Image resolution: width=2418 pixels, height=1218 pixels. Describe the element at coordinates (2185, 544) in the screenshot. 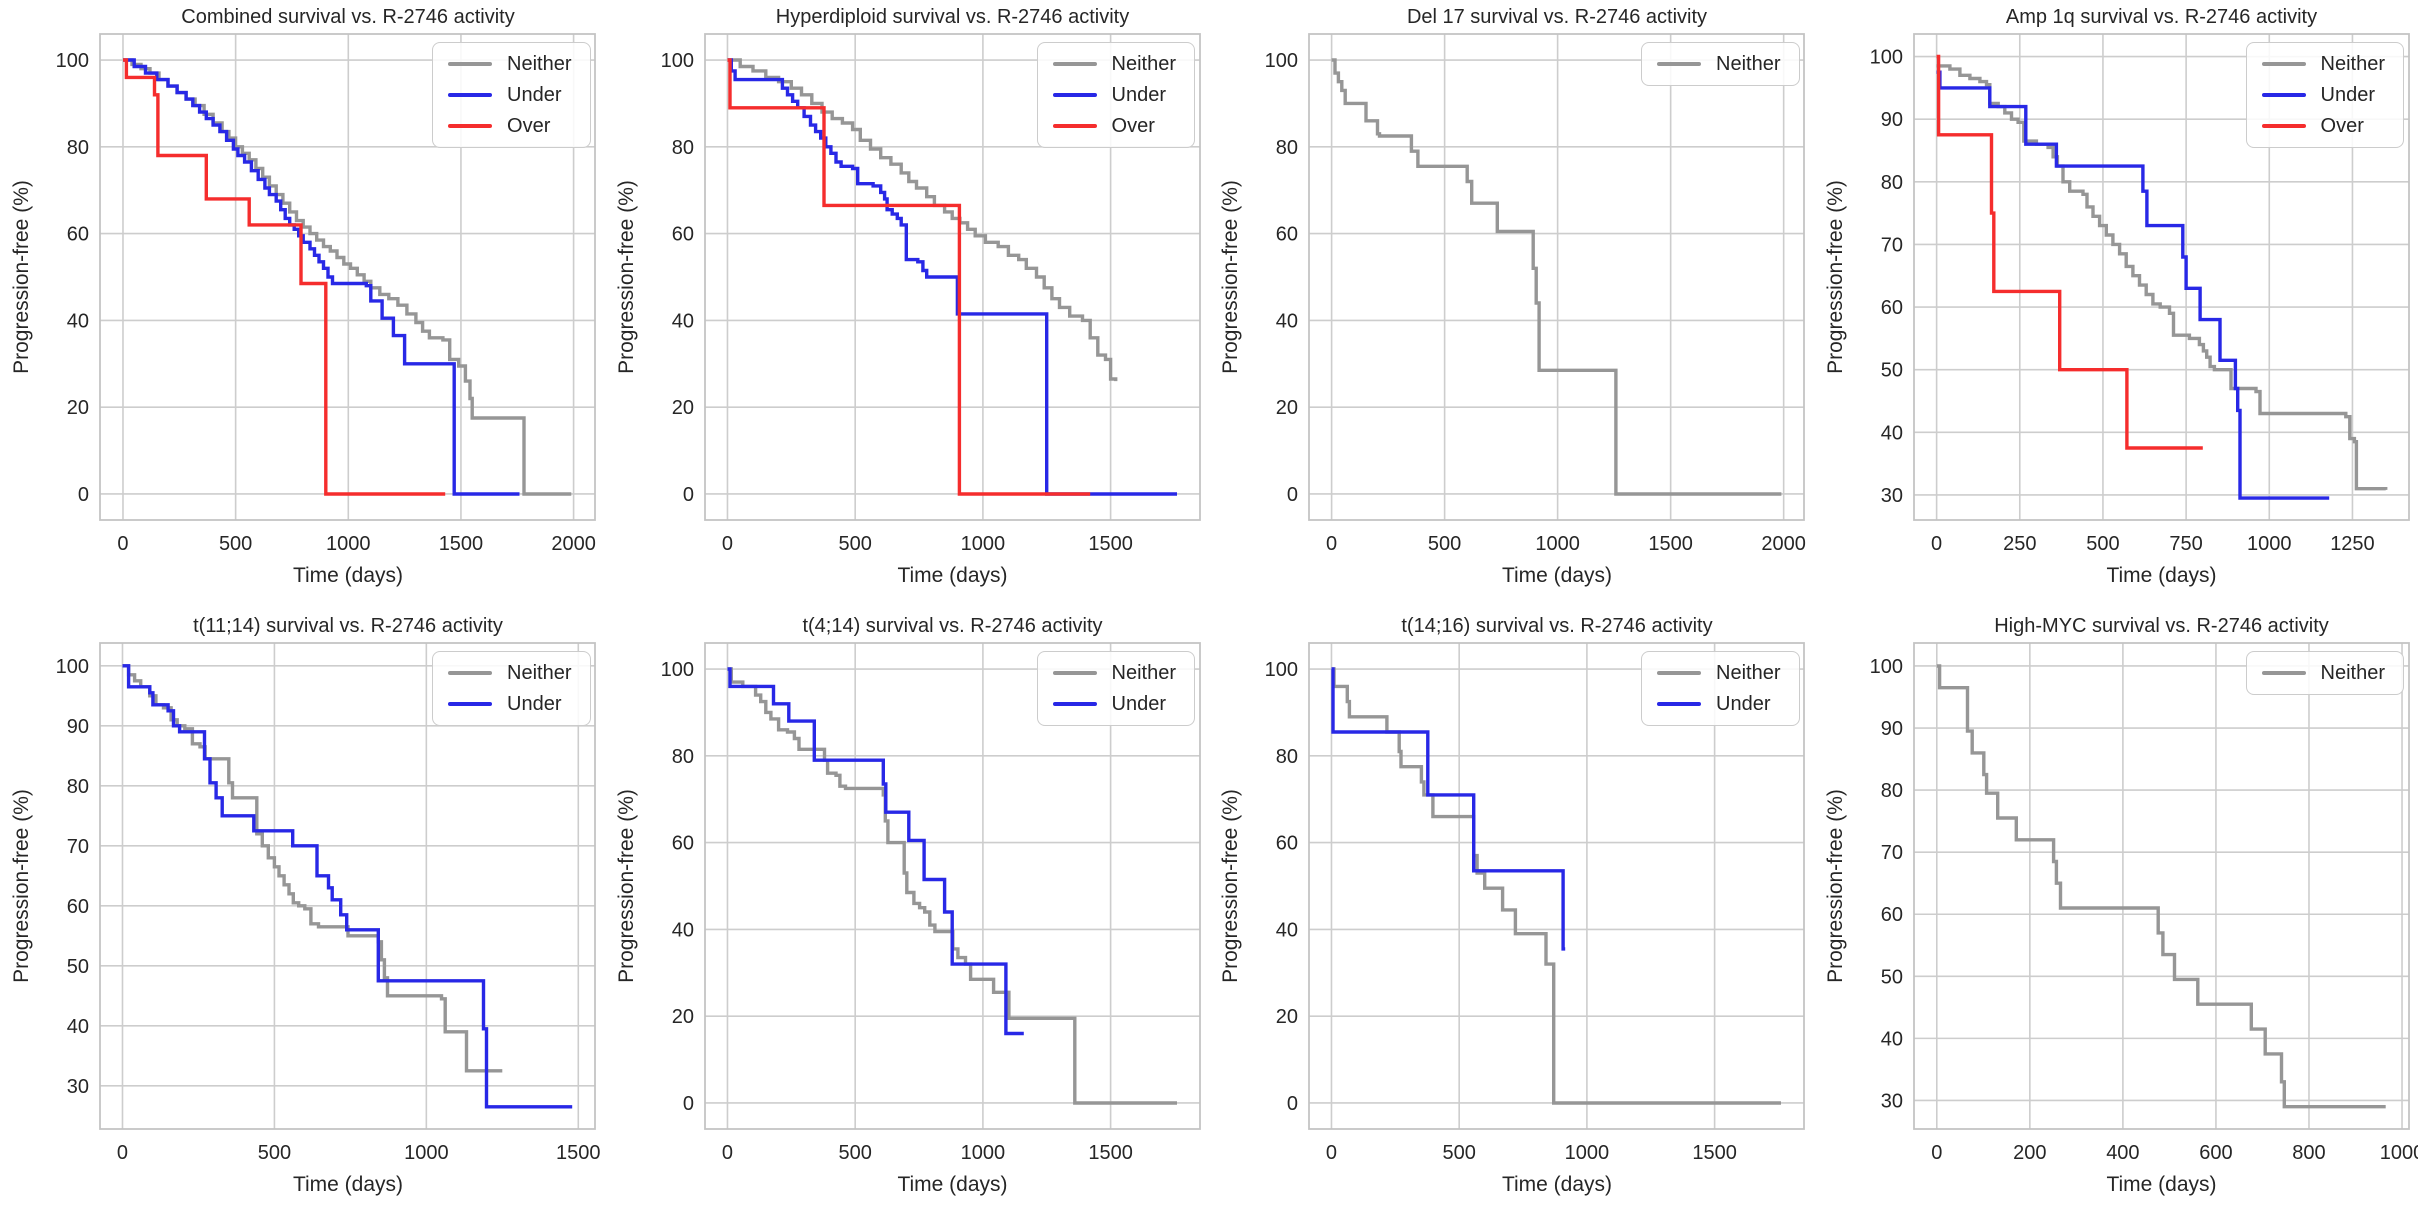

I see `x-tick-label: 750` at that location.